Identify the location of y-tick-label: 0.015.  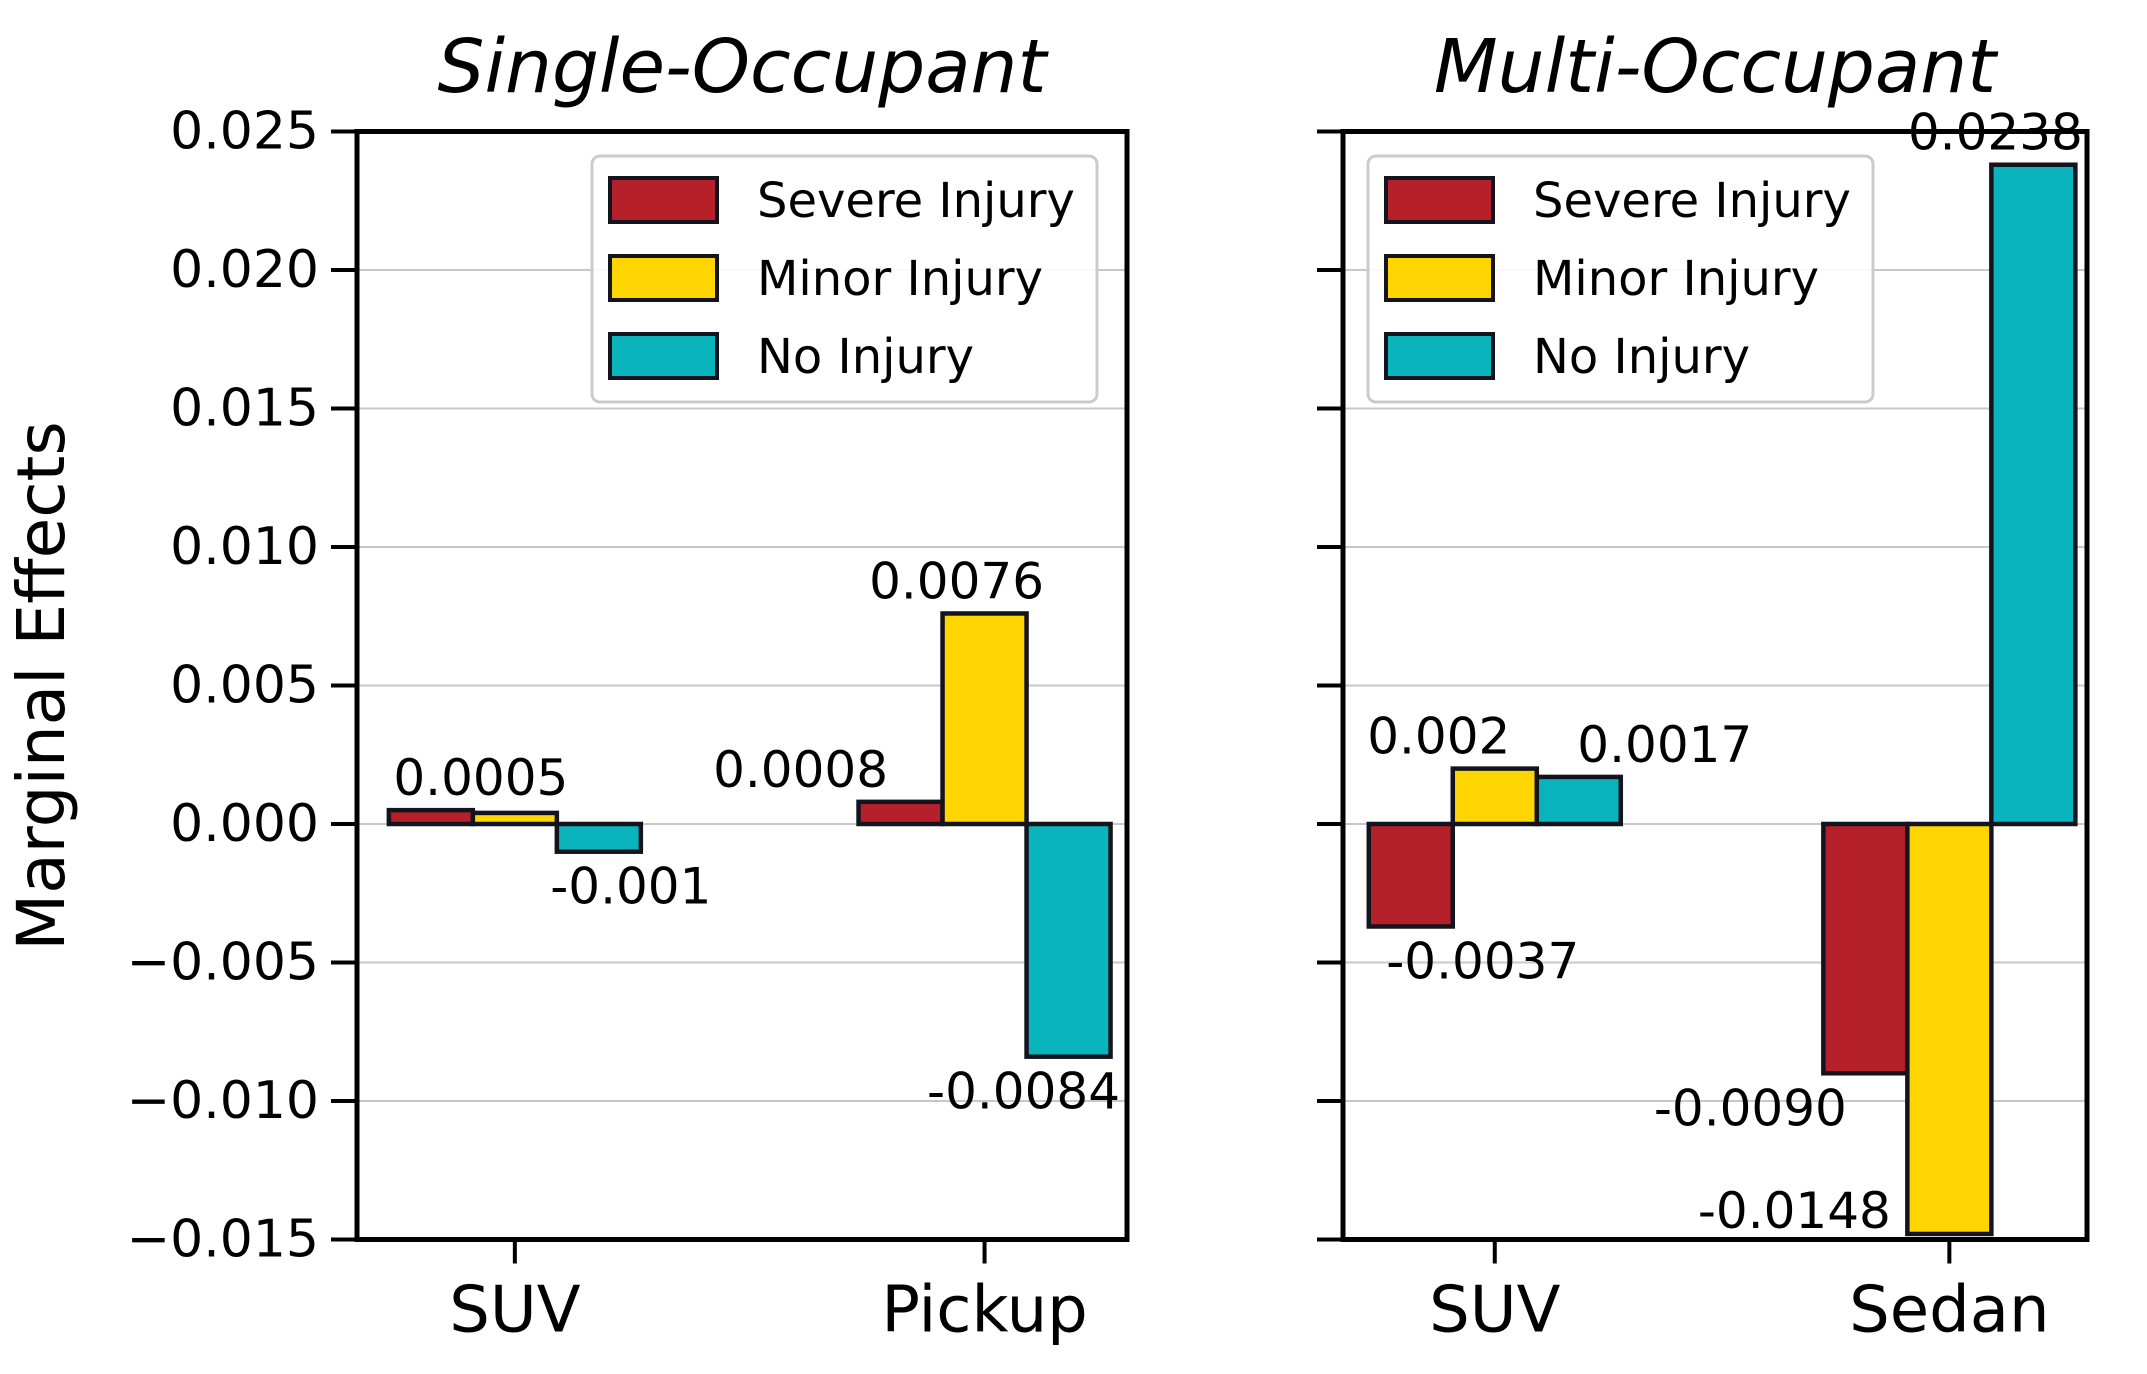
(244, 409).